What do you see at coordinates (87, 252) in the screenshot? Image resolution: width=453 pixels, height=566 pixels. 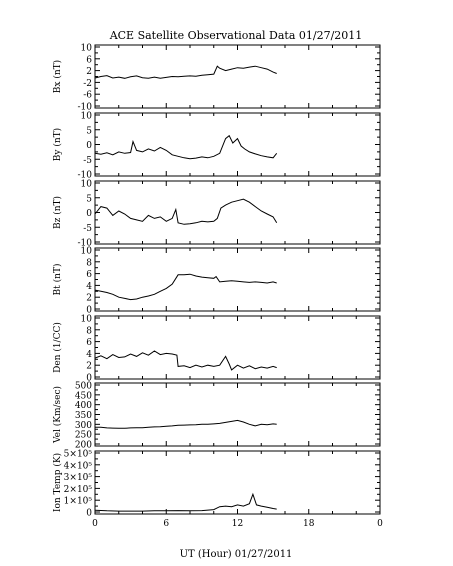 I see `panel-4-ytick-label: 10` at bounding box center [87, 252].